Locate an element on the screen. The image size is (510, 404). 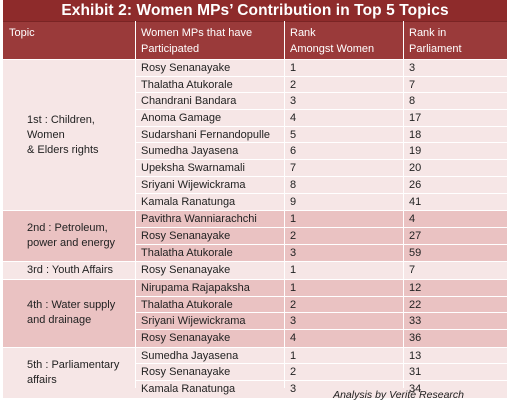
rank-in-parliament: 12 is located at coordinates (415, 287).